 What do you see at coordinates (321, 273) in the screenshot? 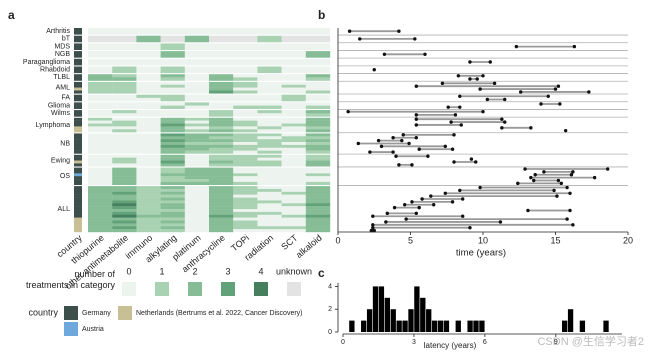
I see `panel-label: c` at bounding box center [321, 273].